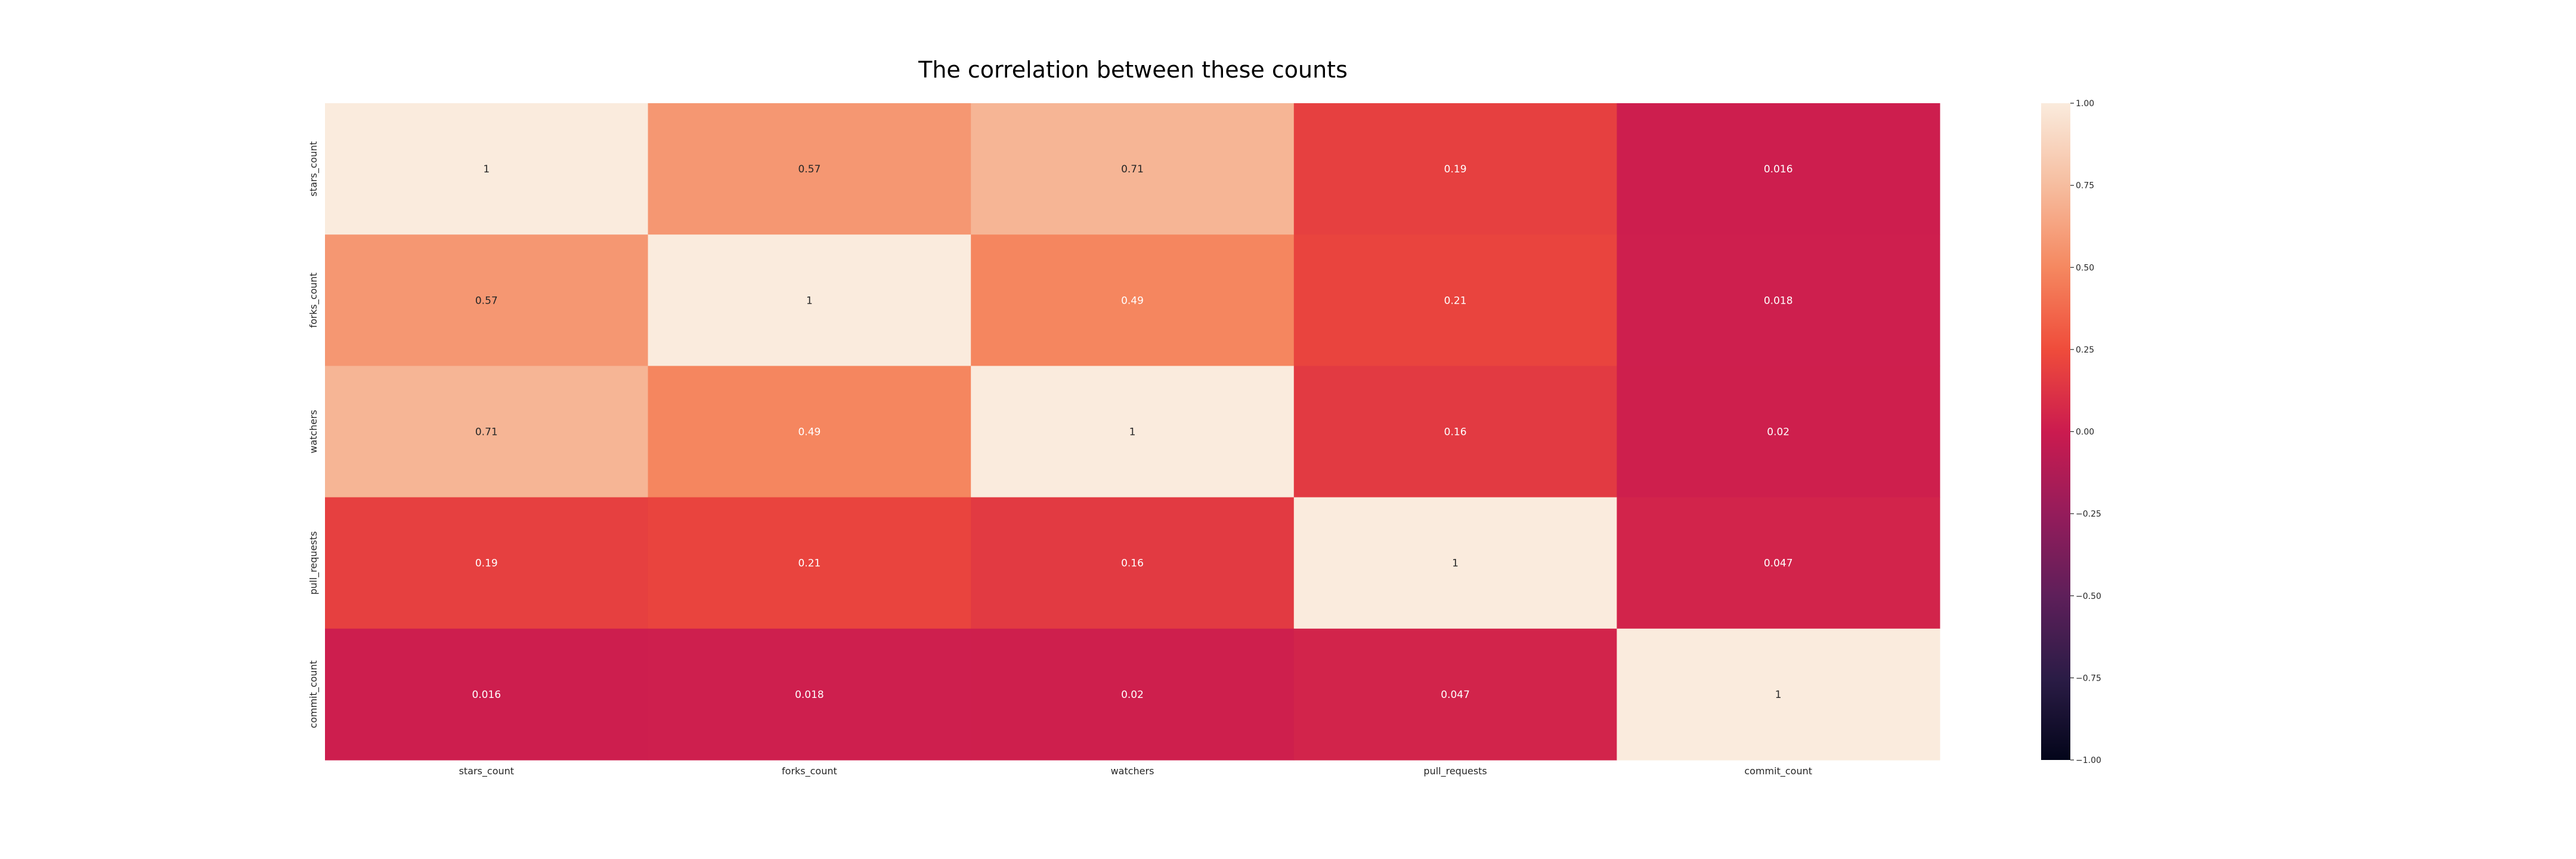  Describe the element at coordinates (2085, 104) in the screenshot. I see `colorbar-tick-label: 1.00` at that location.